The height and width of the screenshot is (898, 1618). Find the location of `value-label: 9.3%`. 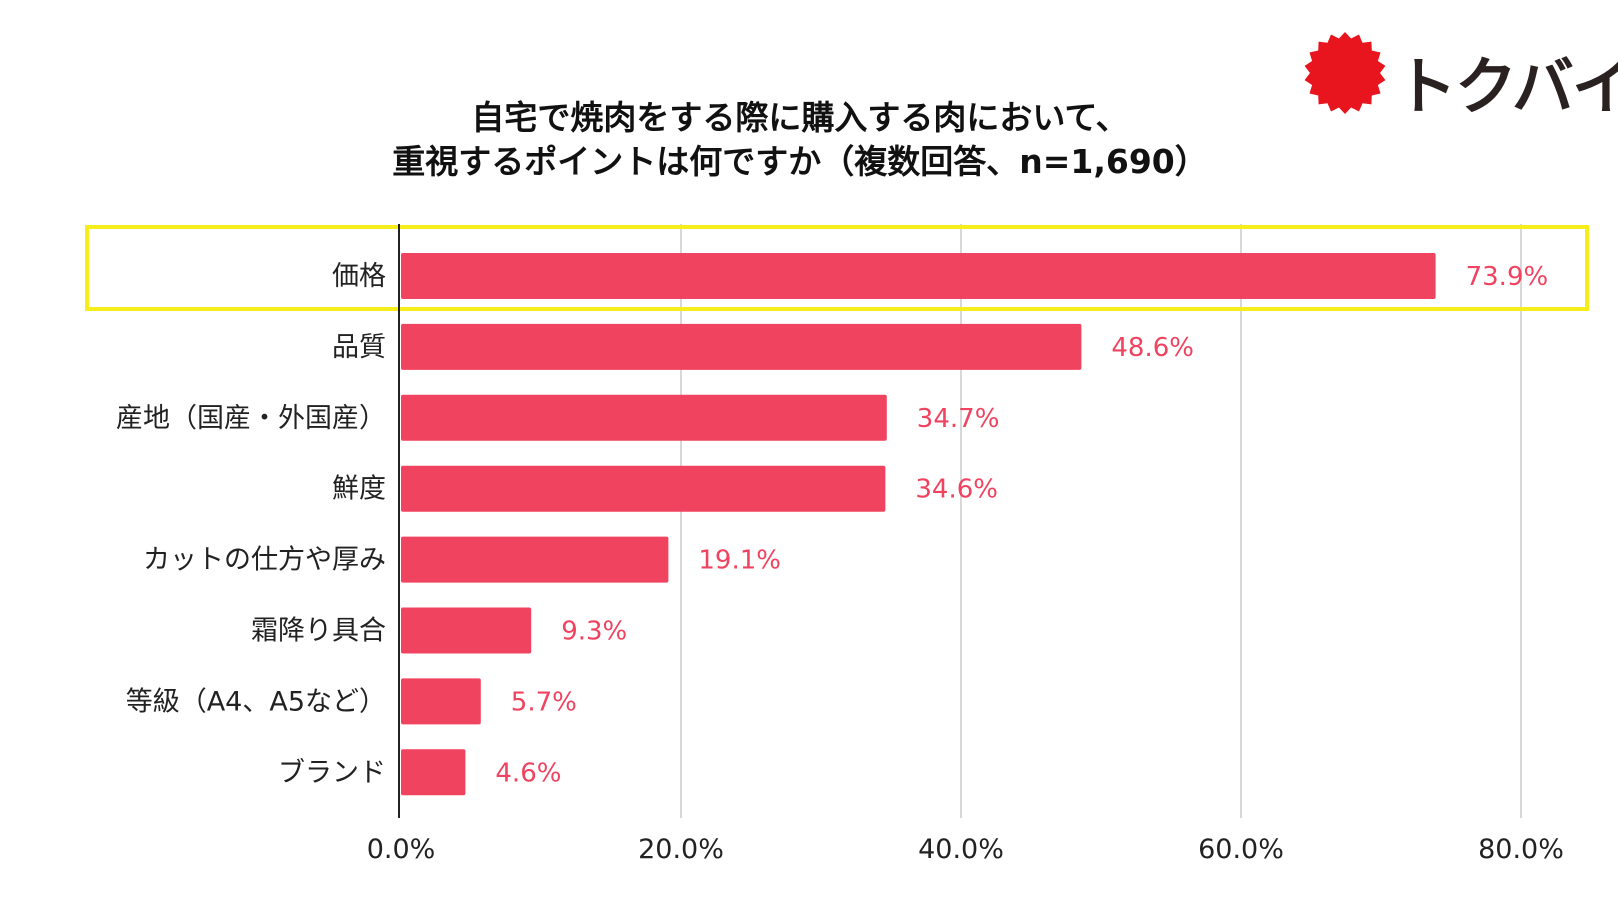

value-label: 9.3% is located at coordinates (594, 632).